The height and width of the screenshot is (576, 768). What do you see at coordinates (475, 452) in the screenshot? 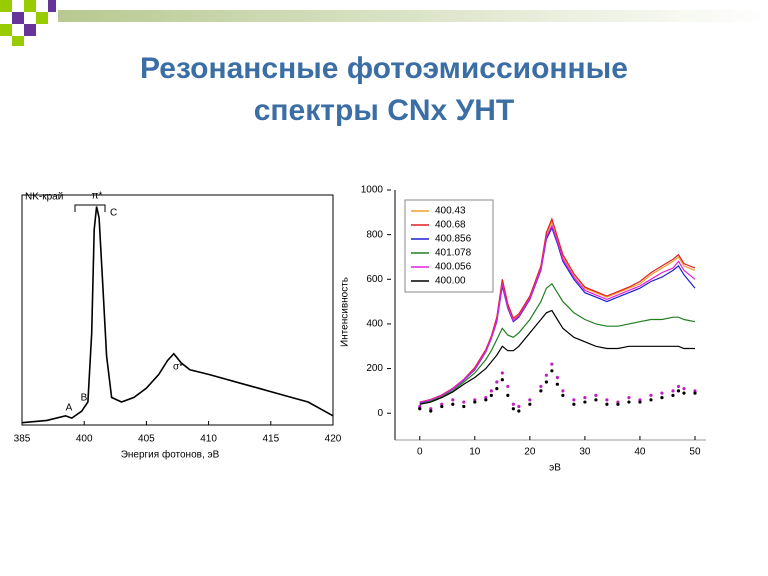
I see `x-tick-label: 10` at bounding box center [475, 452].